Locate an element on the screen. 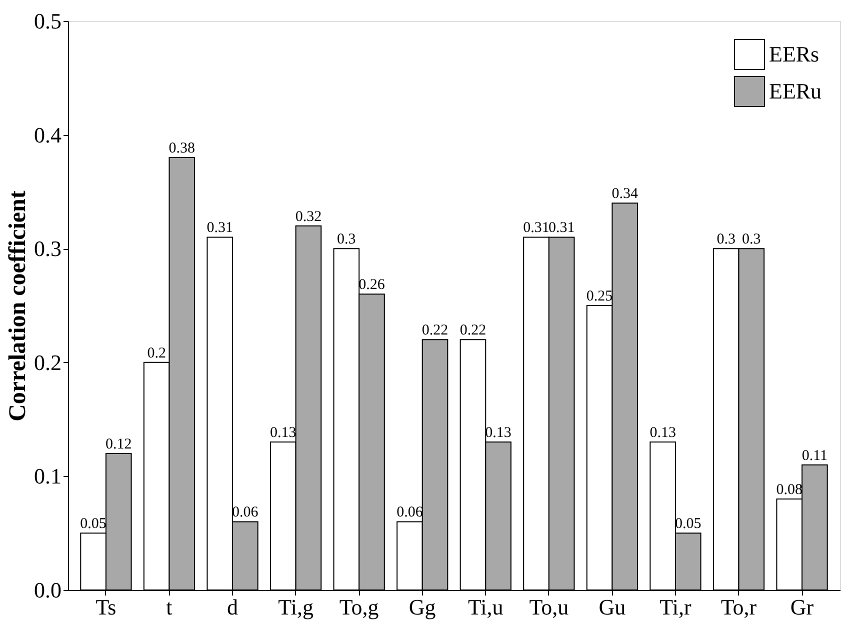 Image resolution: width=852 pixels, height=623 pixels. x-tick-label: To,u is located at coordinates (549, 607).